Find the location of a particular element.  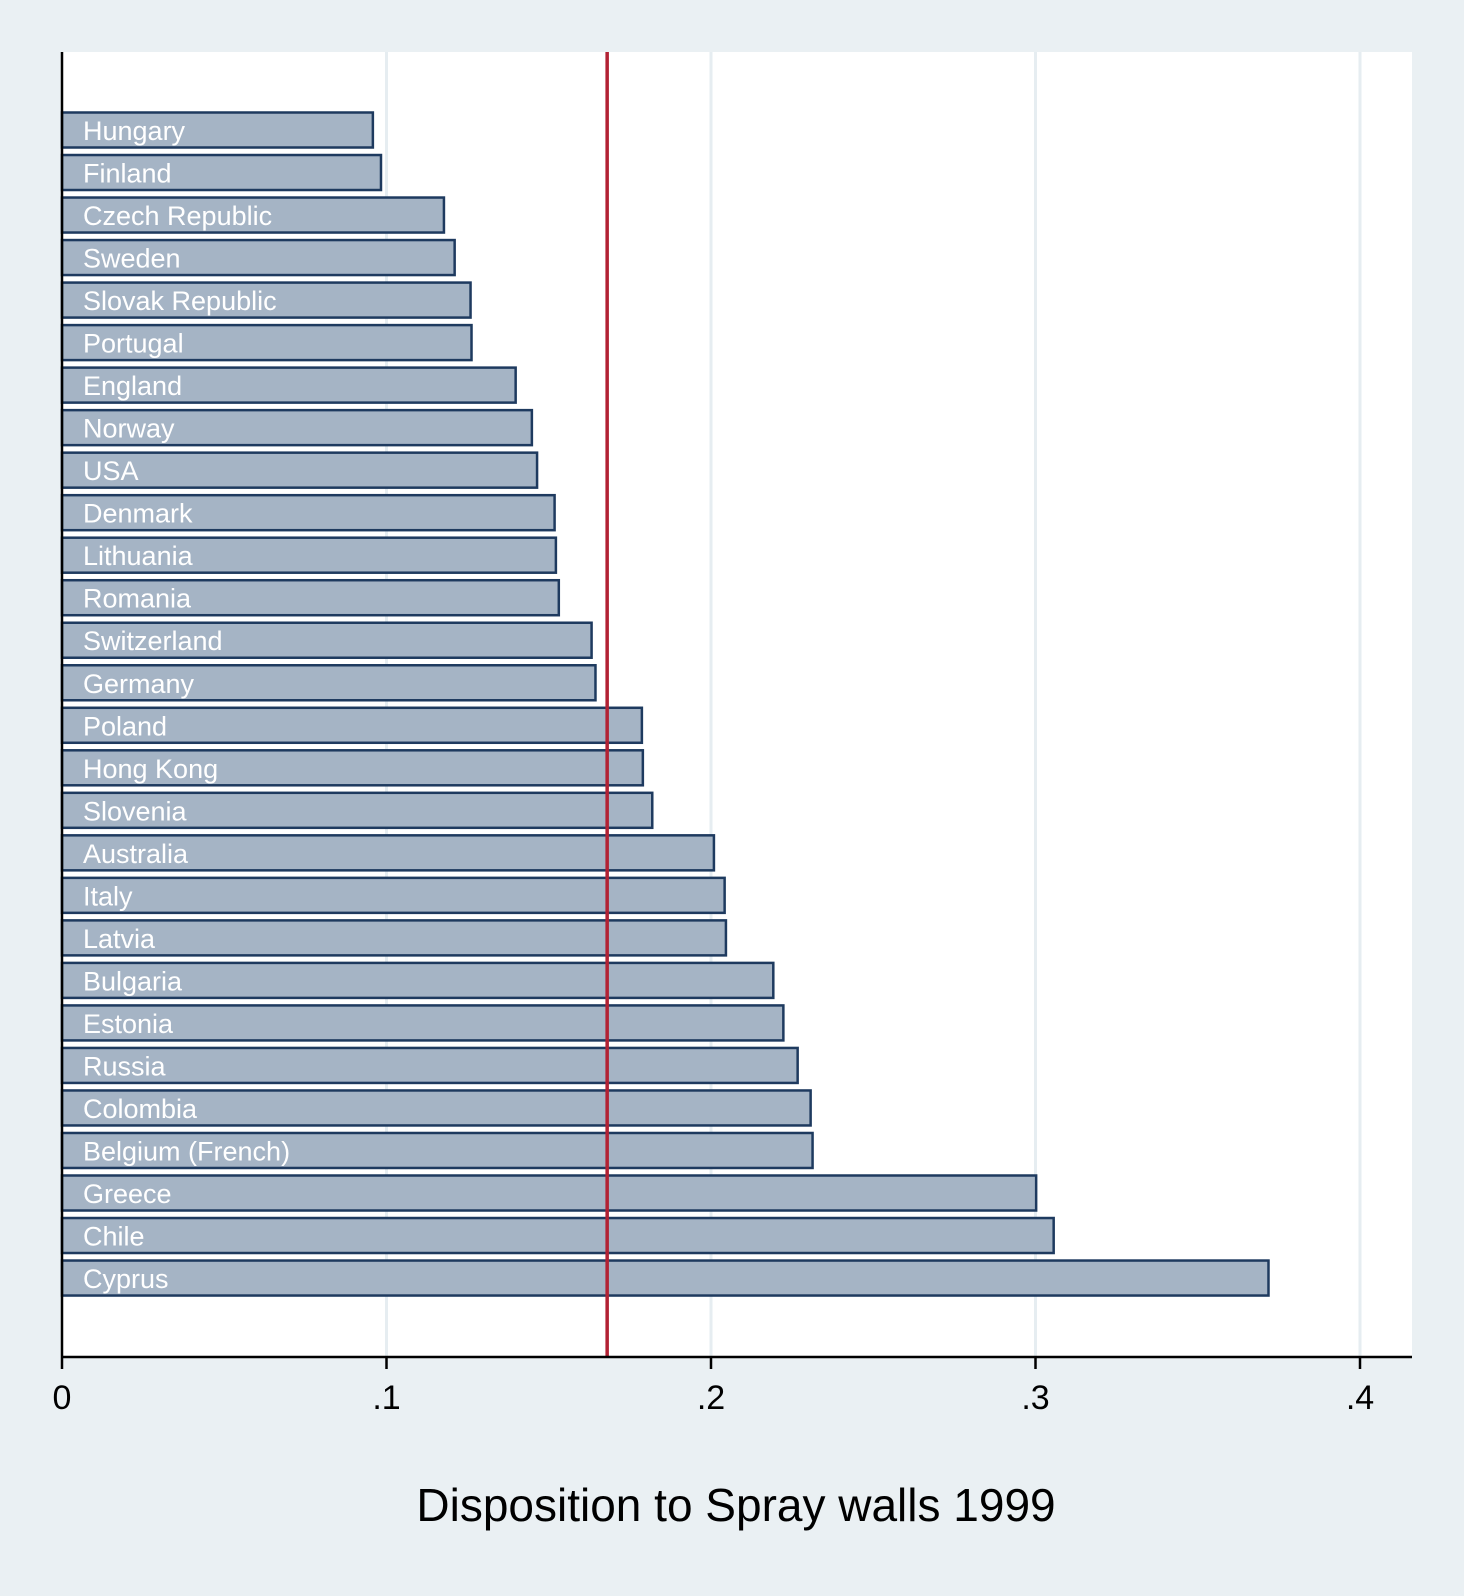

bar-label: Germany is located at coordinates (139, 684).